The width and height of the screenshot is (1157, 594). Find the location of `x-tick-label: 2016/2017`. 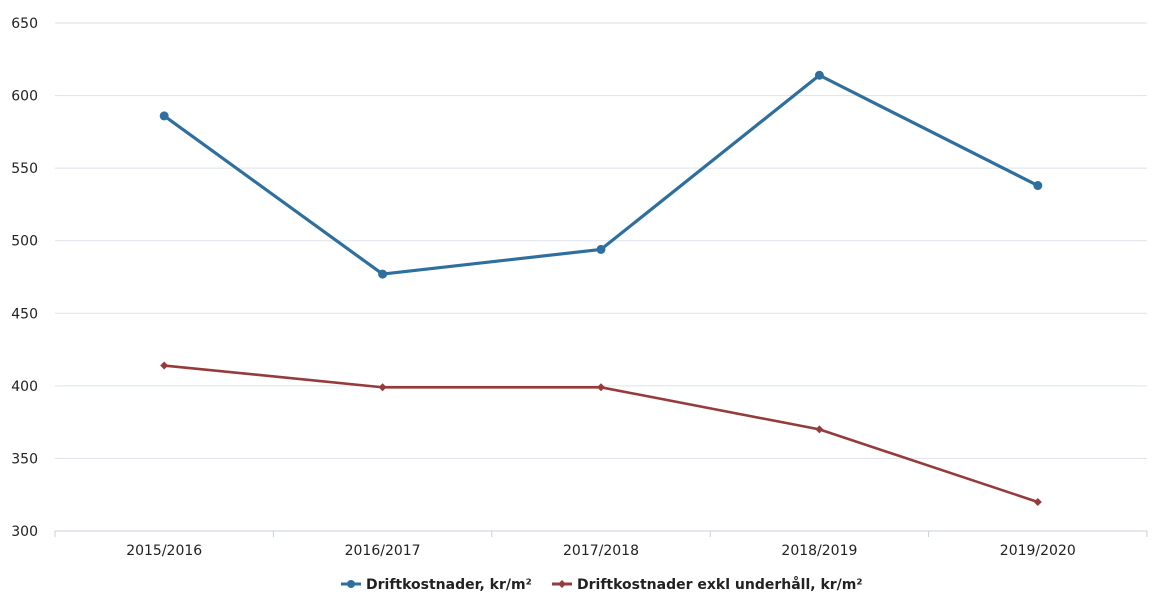

x-tick-label: 2016/2017 is located at coordinates (383, 551).